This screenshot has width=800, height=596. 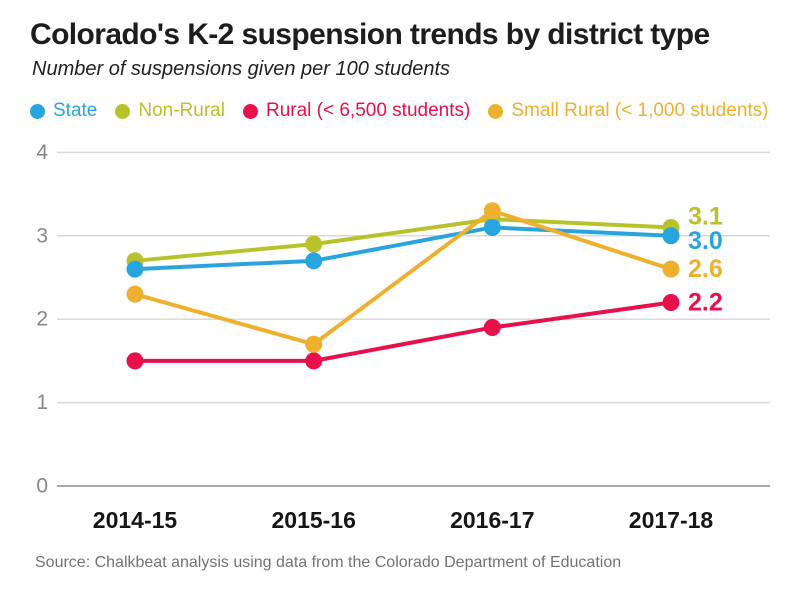 I want to click on legend-label-state: State, so click(x=75, y=110).